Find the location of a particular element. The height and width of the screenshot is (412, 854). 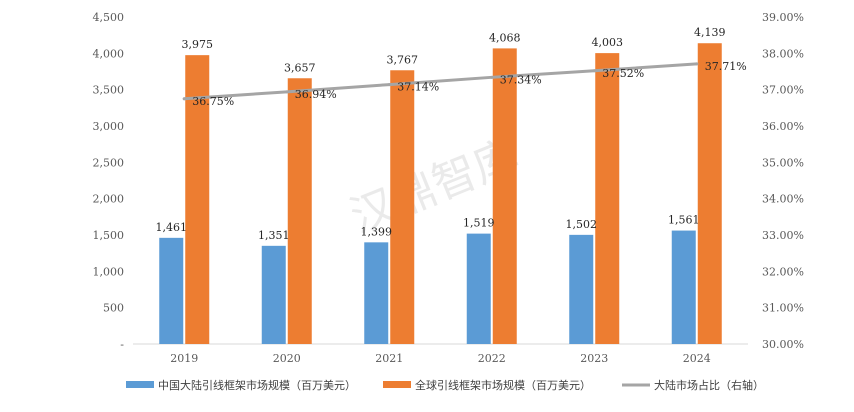

x-tick-label: 2023 is located at coordinates (594, 358).